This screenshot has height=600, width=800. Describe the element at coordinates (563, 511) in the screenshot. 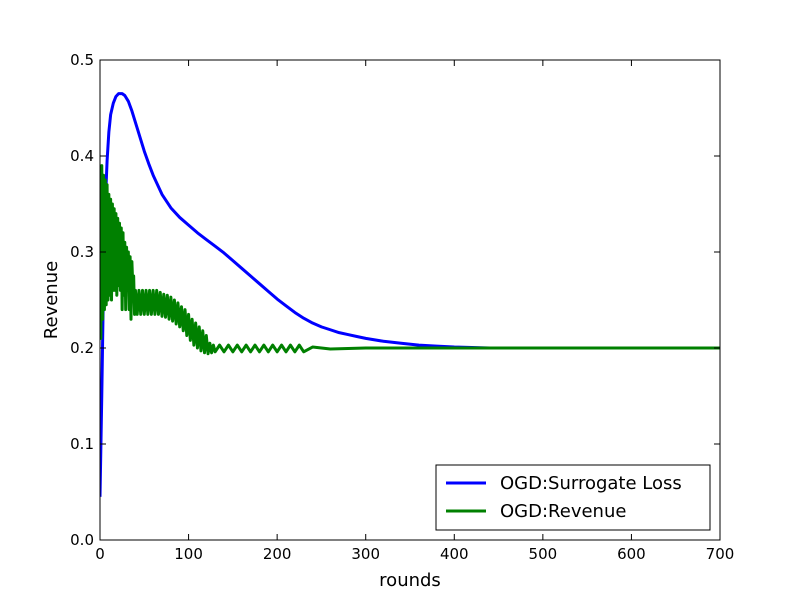

I see `legend-label-revenue: OGD:Revenue` at that location.